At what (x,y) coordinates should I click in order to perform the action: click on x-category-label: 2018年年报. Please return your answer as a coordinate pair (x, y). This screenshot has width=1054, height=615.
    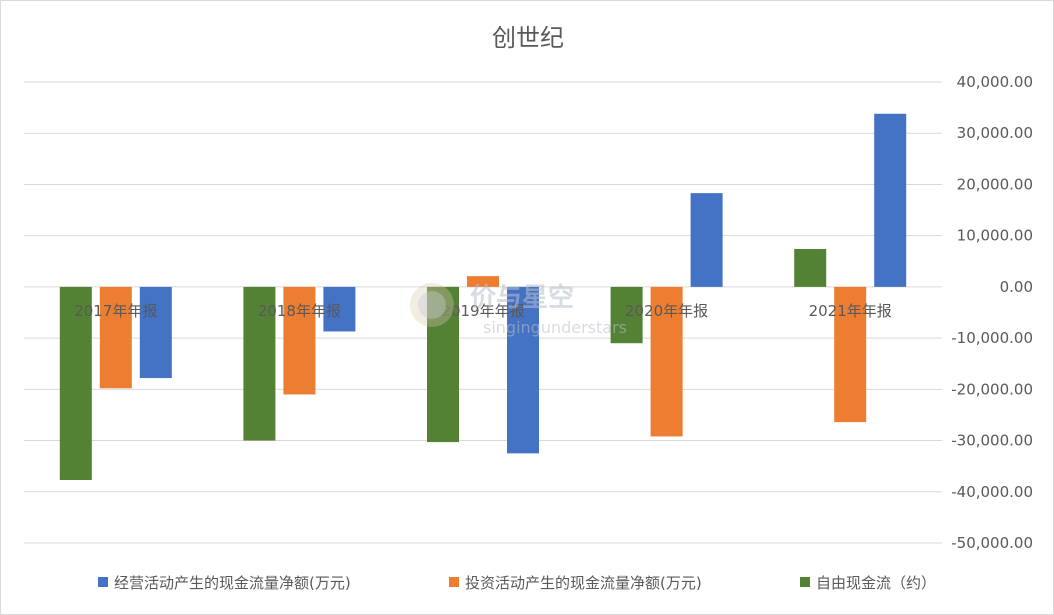
    Looking at the image, I should click on (299, 311).